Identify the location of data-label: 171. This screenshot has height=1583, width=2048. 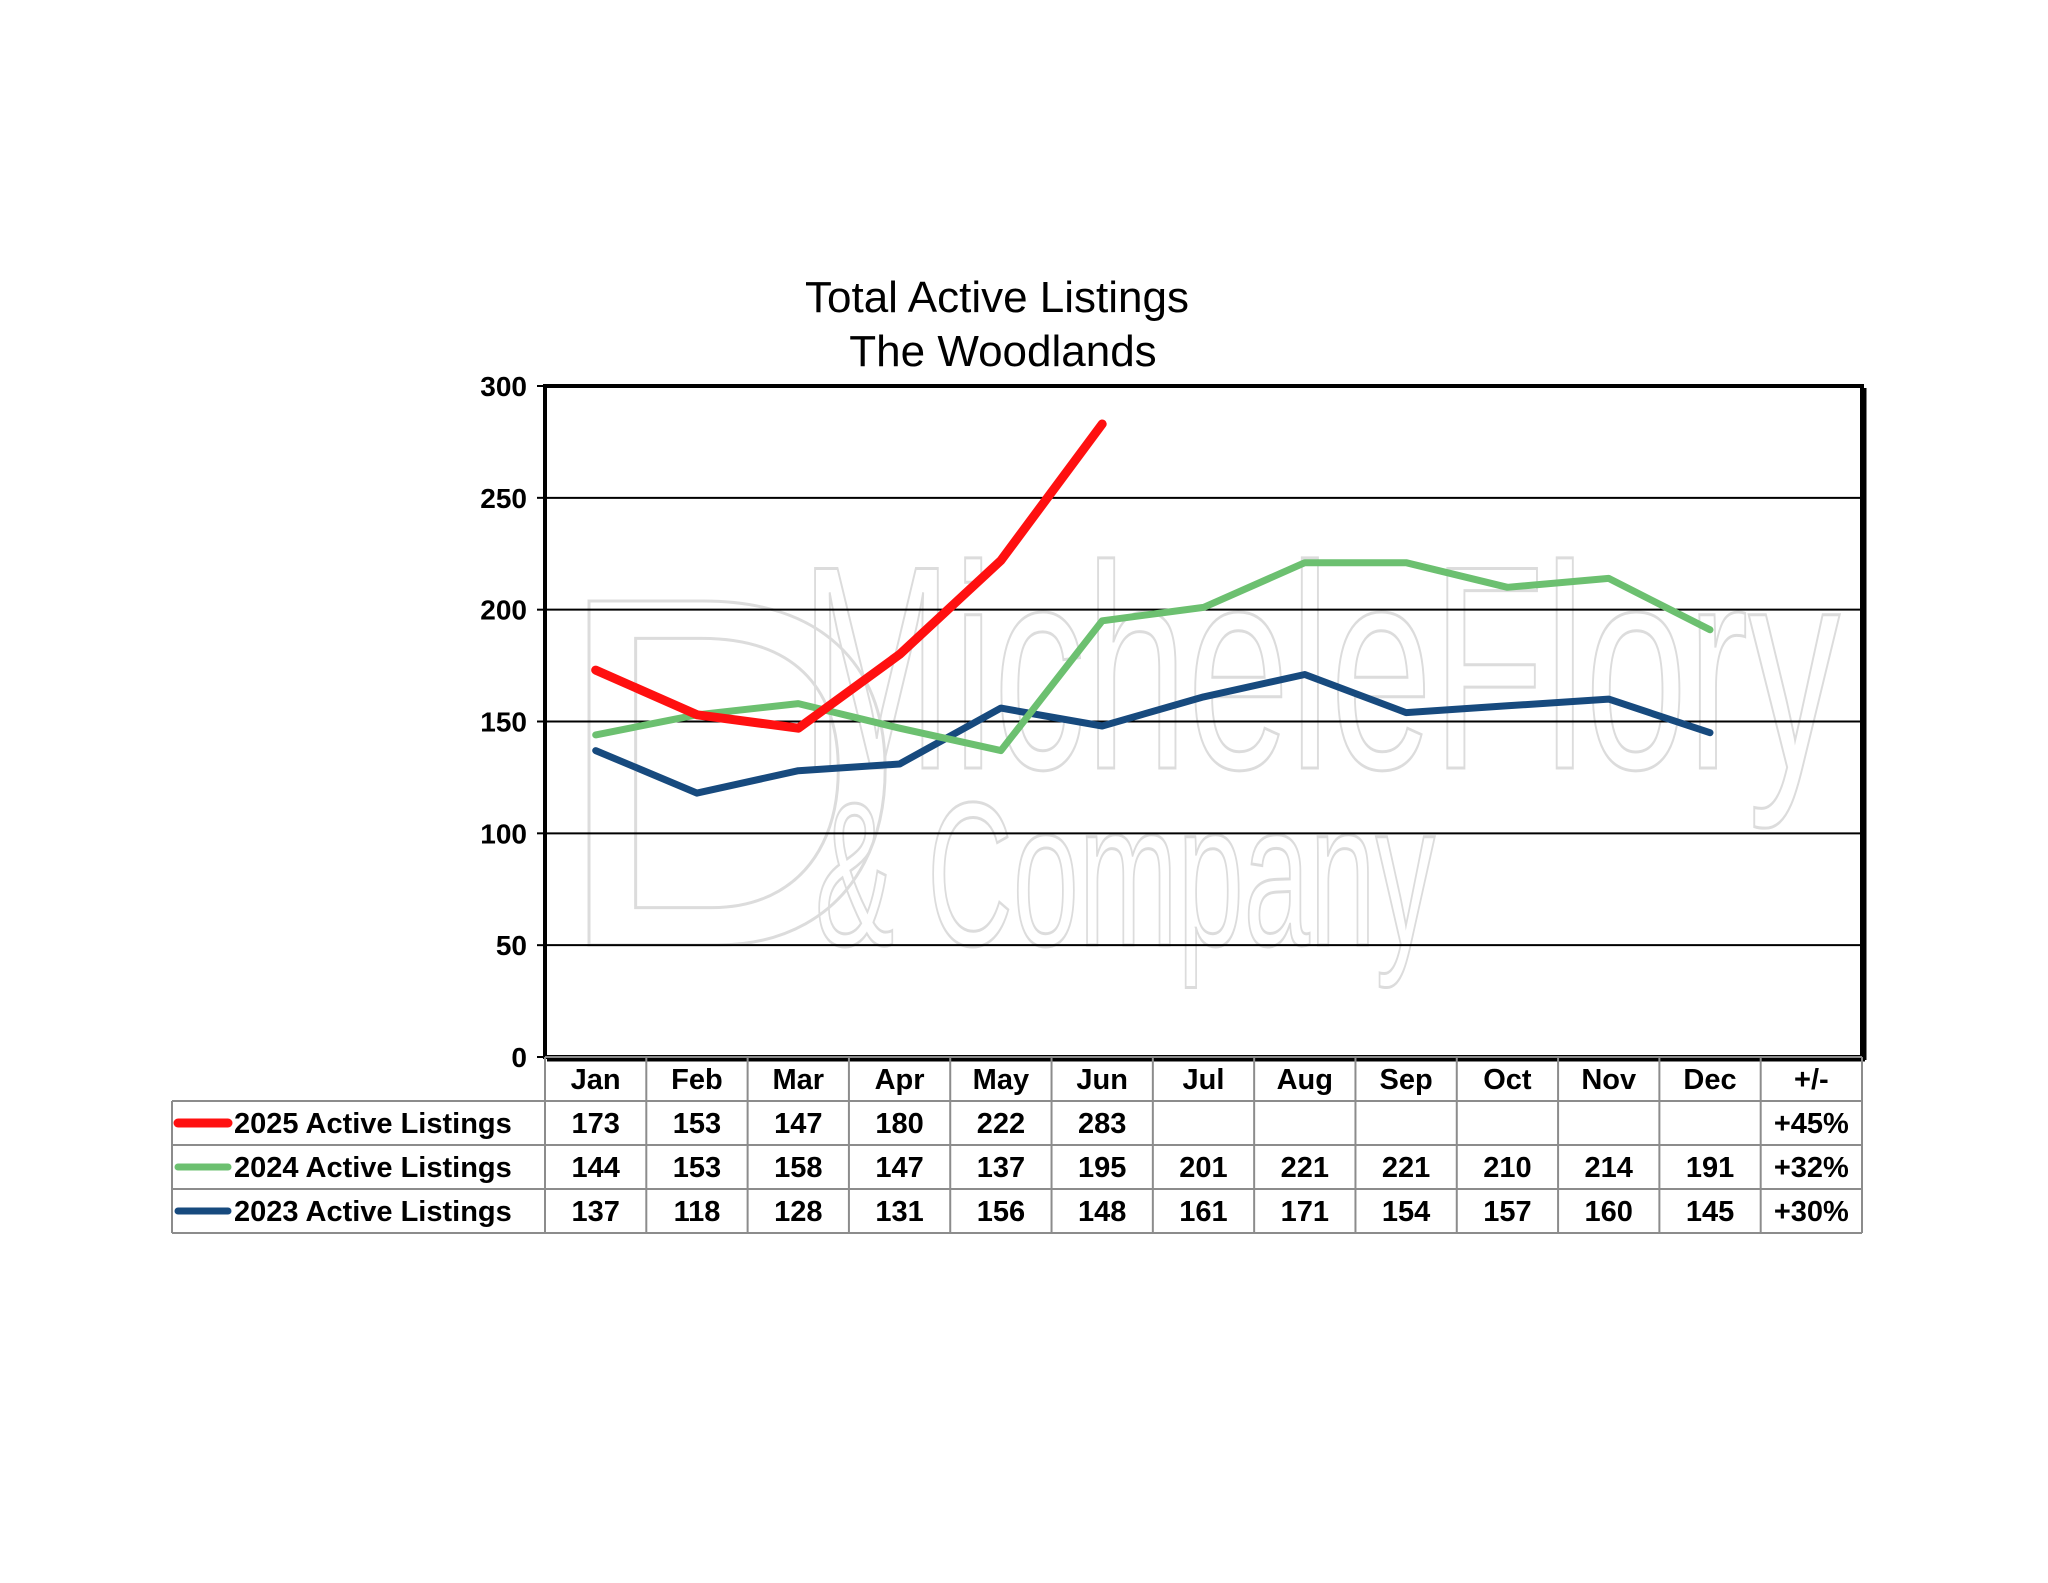
(1305, 1212).